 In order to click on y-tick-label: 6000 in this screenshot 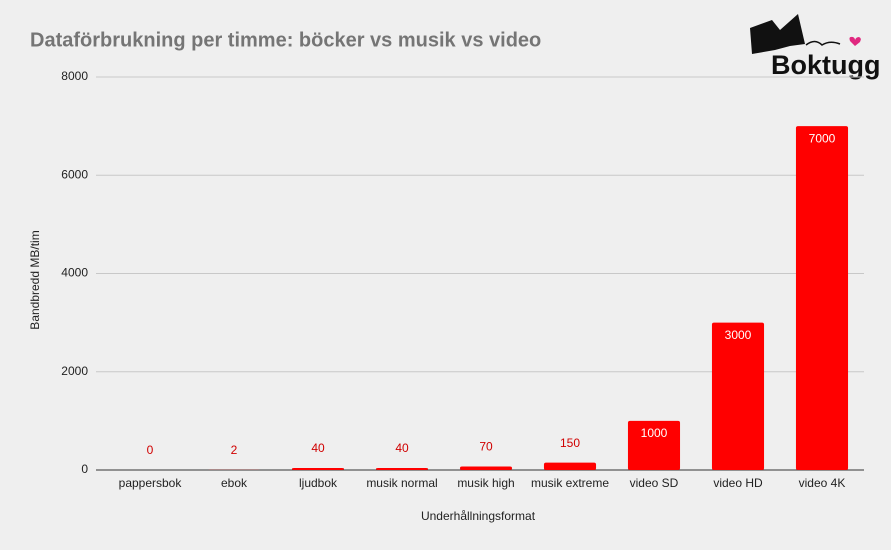, I will do `click(74, 174)`.